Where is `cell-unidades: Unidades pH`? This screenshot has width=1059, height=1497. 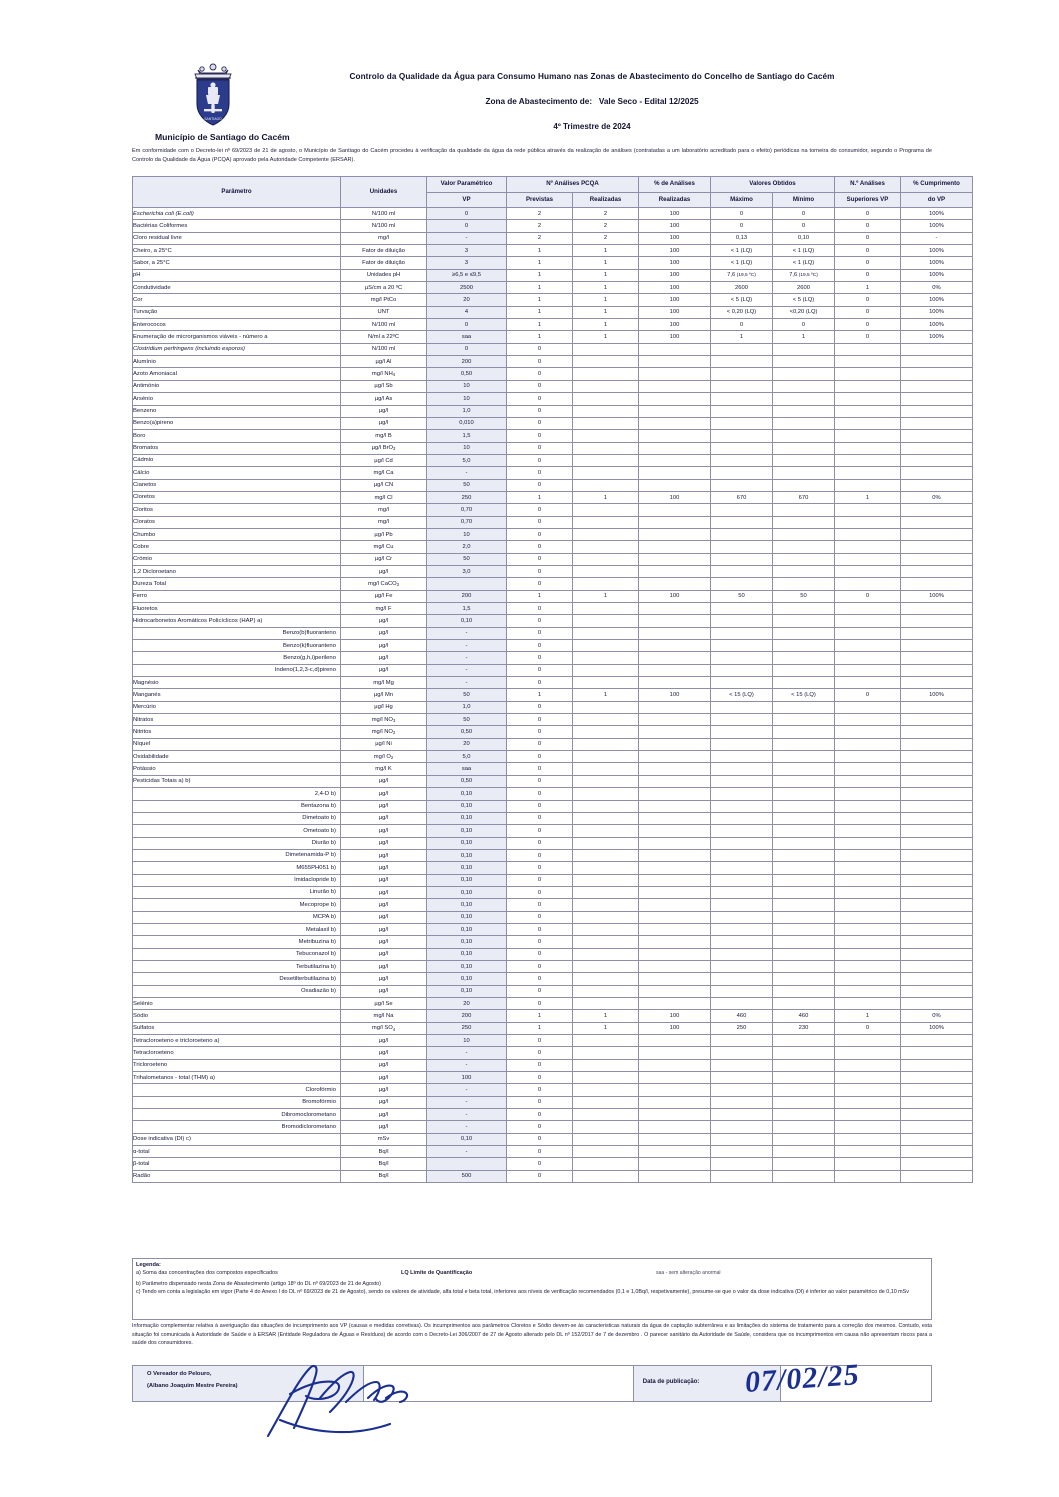 cell-unidades: Unidades pH is located at coordinates (383, 275).